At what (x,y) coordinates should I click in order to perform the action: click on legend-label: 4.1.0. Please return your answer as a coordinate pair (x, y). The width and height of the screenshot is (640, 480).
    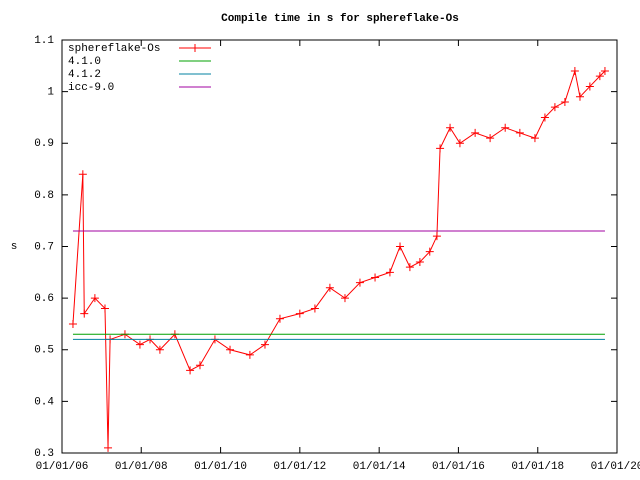
    Looking at the image, I should click on (84, 62).